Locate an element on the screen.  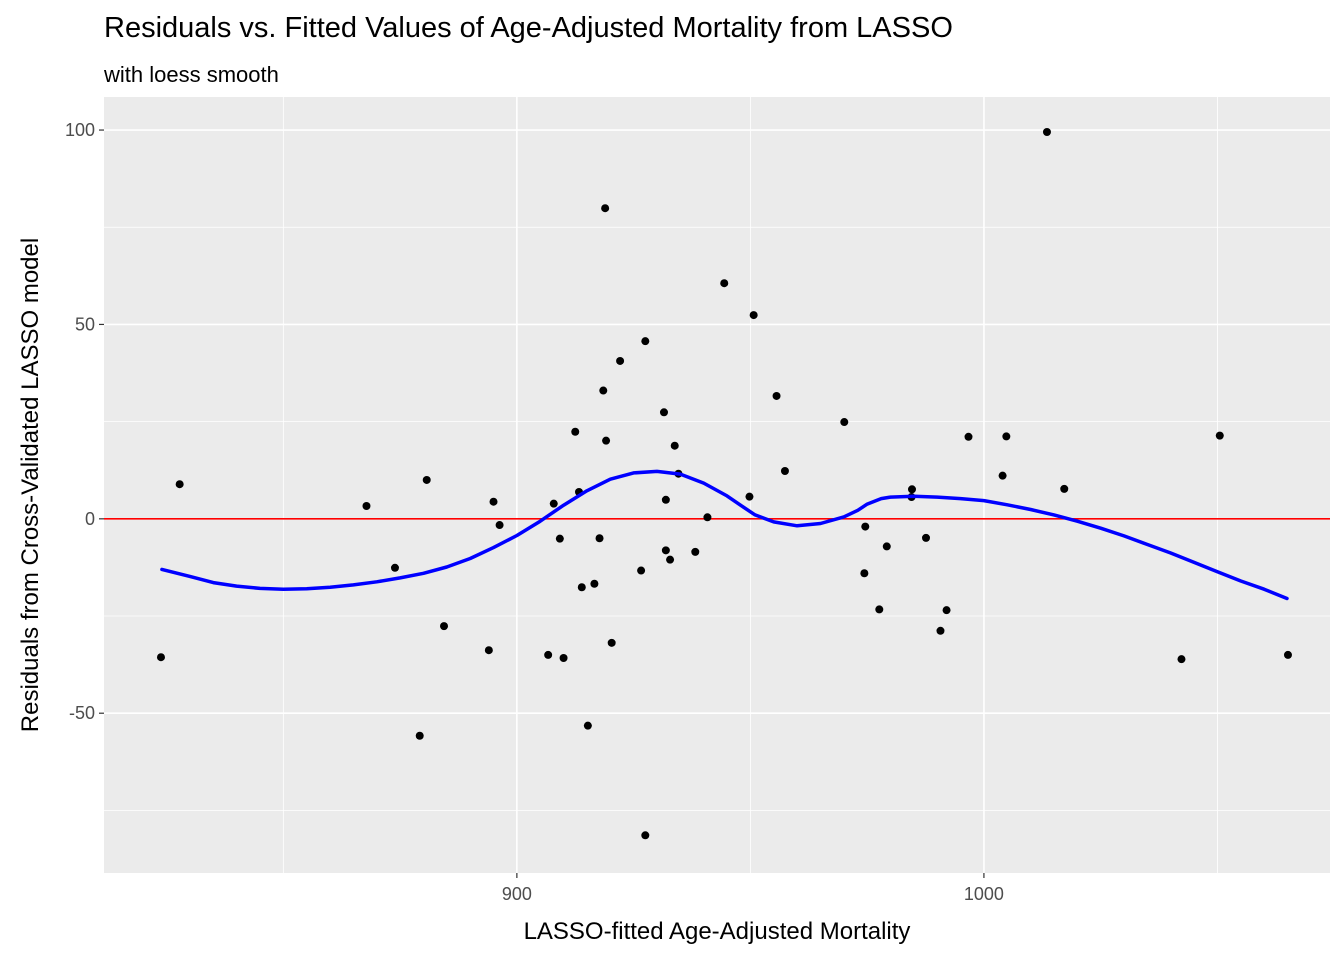
y-tick-label: -50 is located at coordinates (82, 713).